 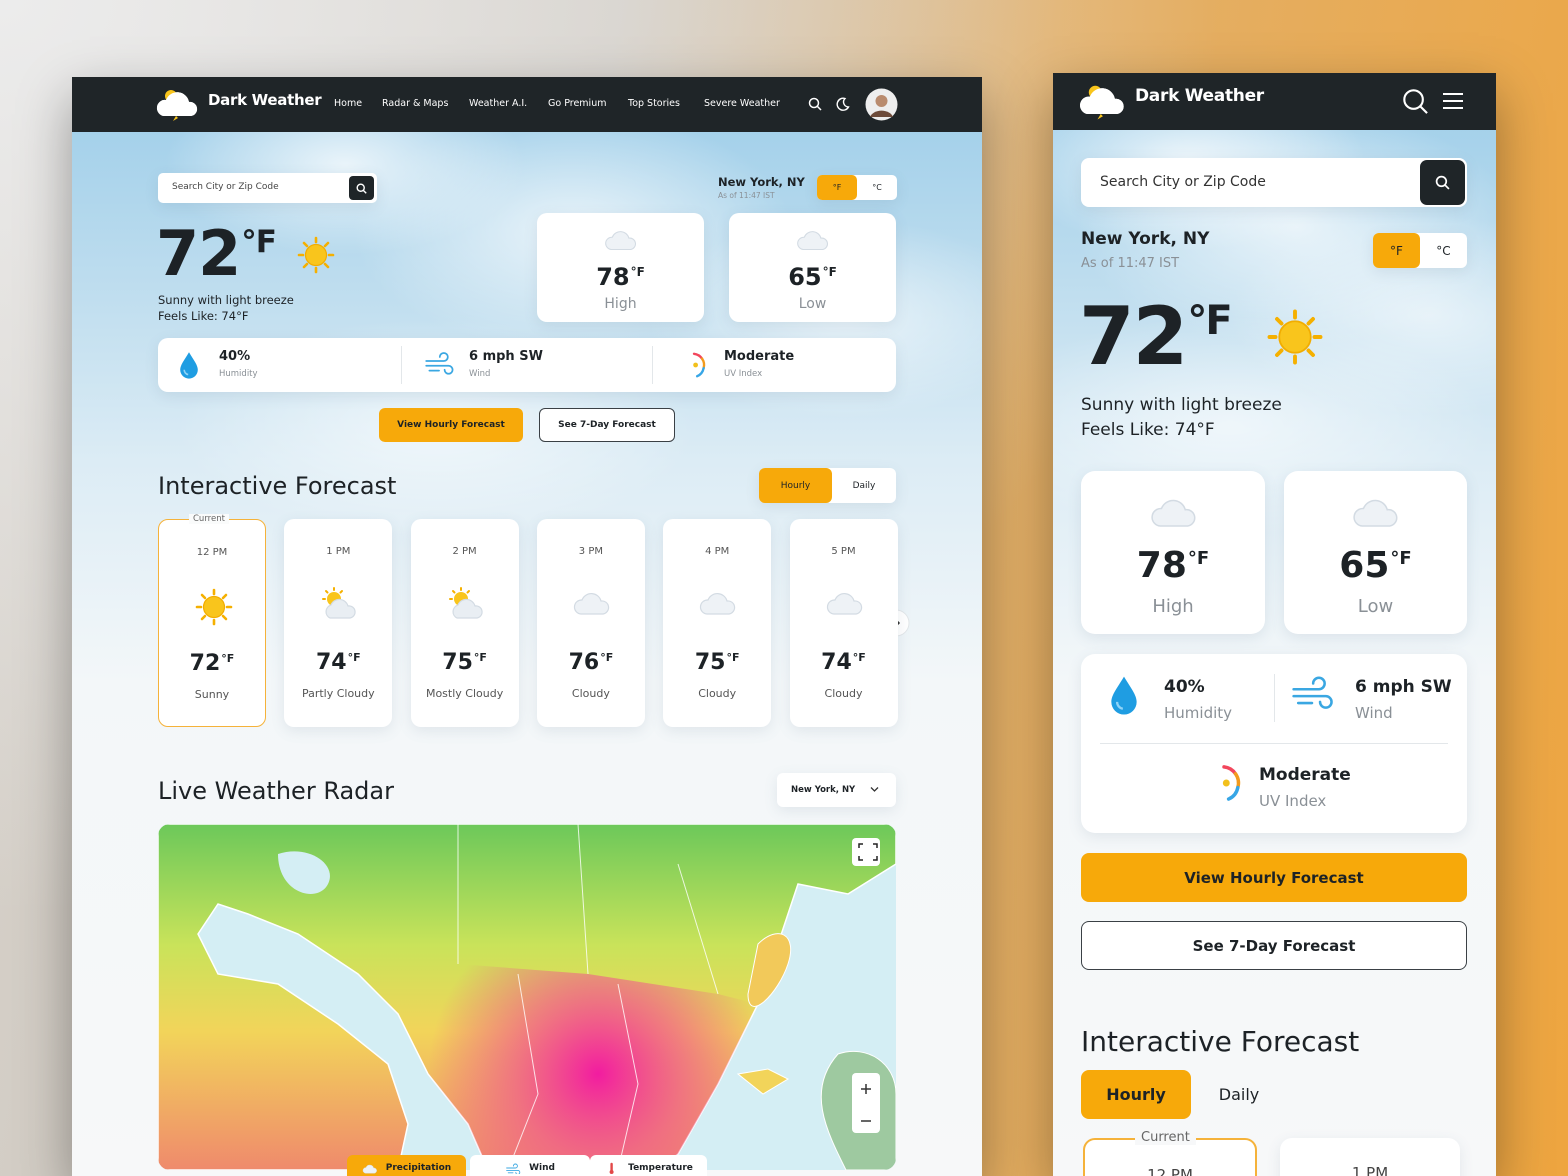 What do you see at coordinates (439, 363) in the screenshot?
I see `wind-icon` at bounding box center [439, 363].